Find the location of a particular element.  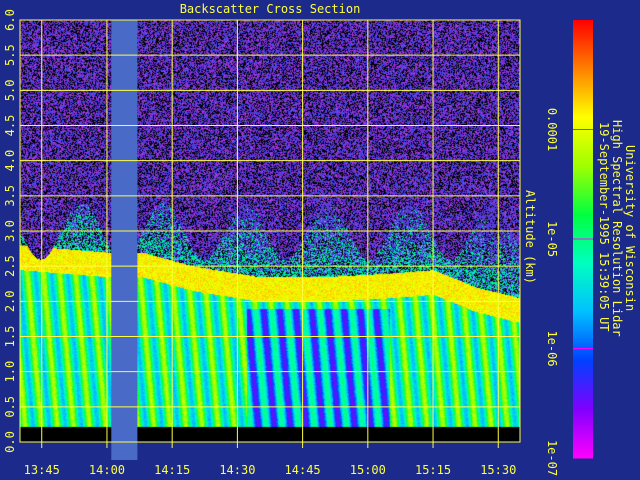

caption-line1: University of Wisconsin is located at coordinates (630, 228).